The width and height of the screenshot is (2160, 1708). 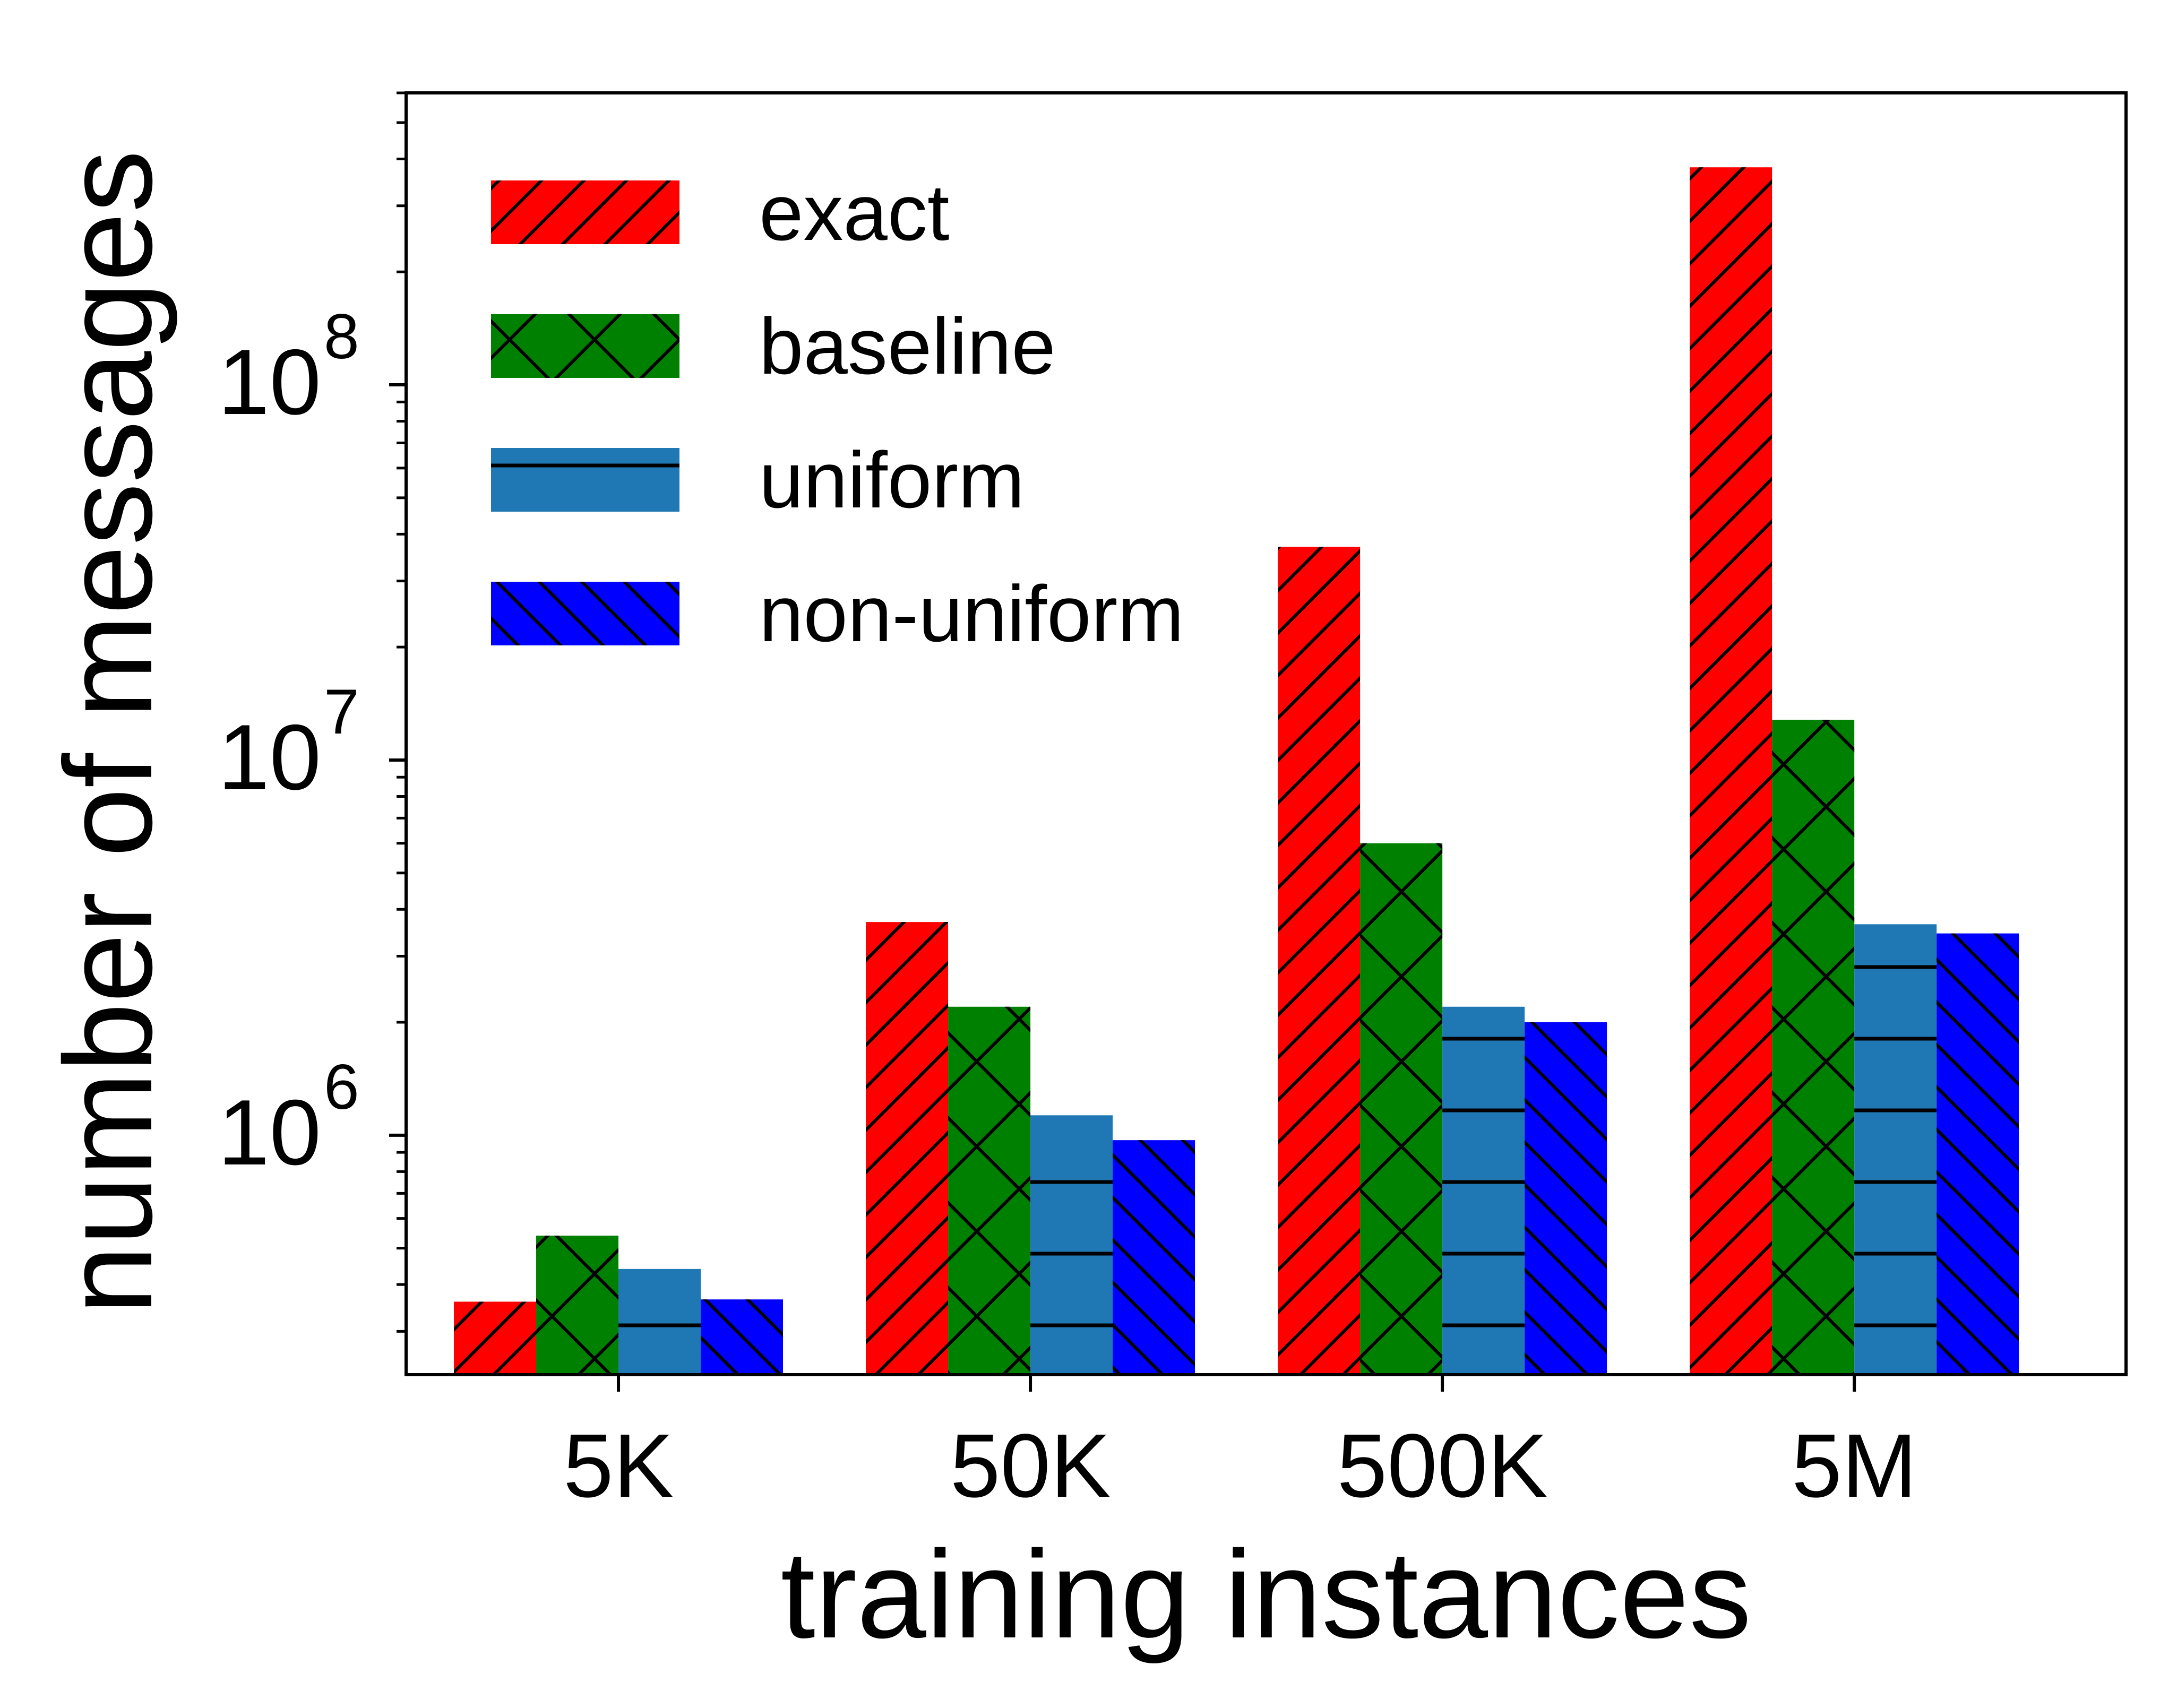 I want to click on x-tick-label-5k: 5K, so click(x=618, y=1466).